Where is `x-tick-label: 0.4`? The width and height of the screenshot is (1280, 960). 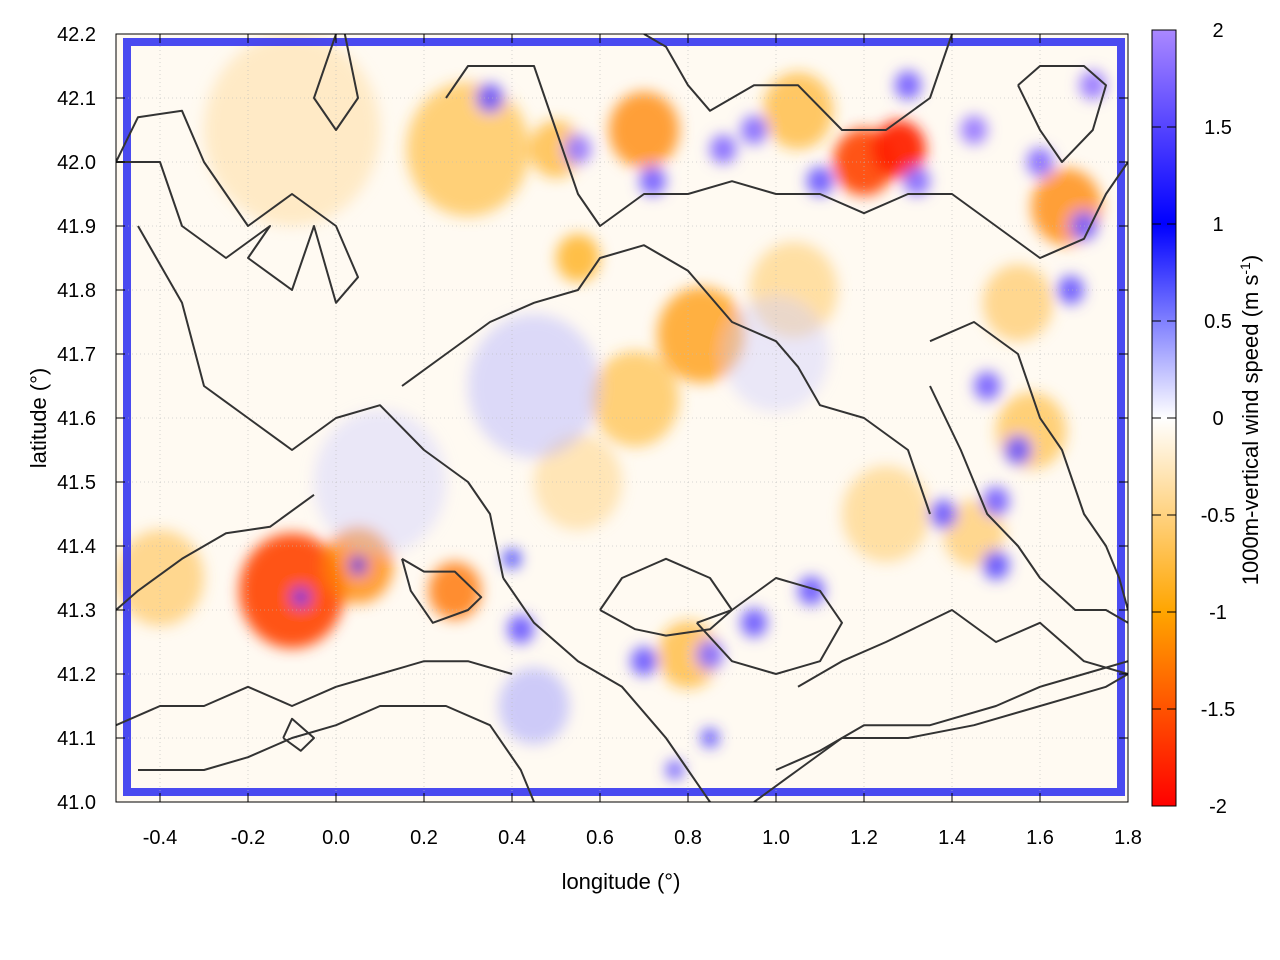 x-tick-label: 0.4 is located at coordinates (512, 838).